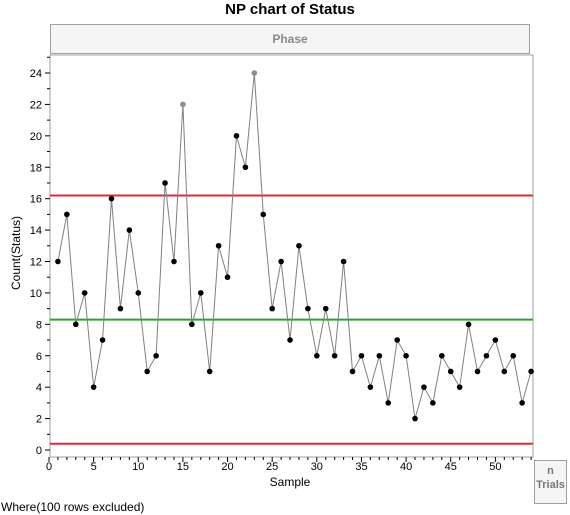 The width and height of the screenshot is (570, 515). What do you see at coordinates (272, 467) in the screenshot?
I see `x-tick-label: 25` at bounding box center [272, 467].